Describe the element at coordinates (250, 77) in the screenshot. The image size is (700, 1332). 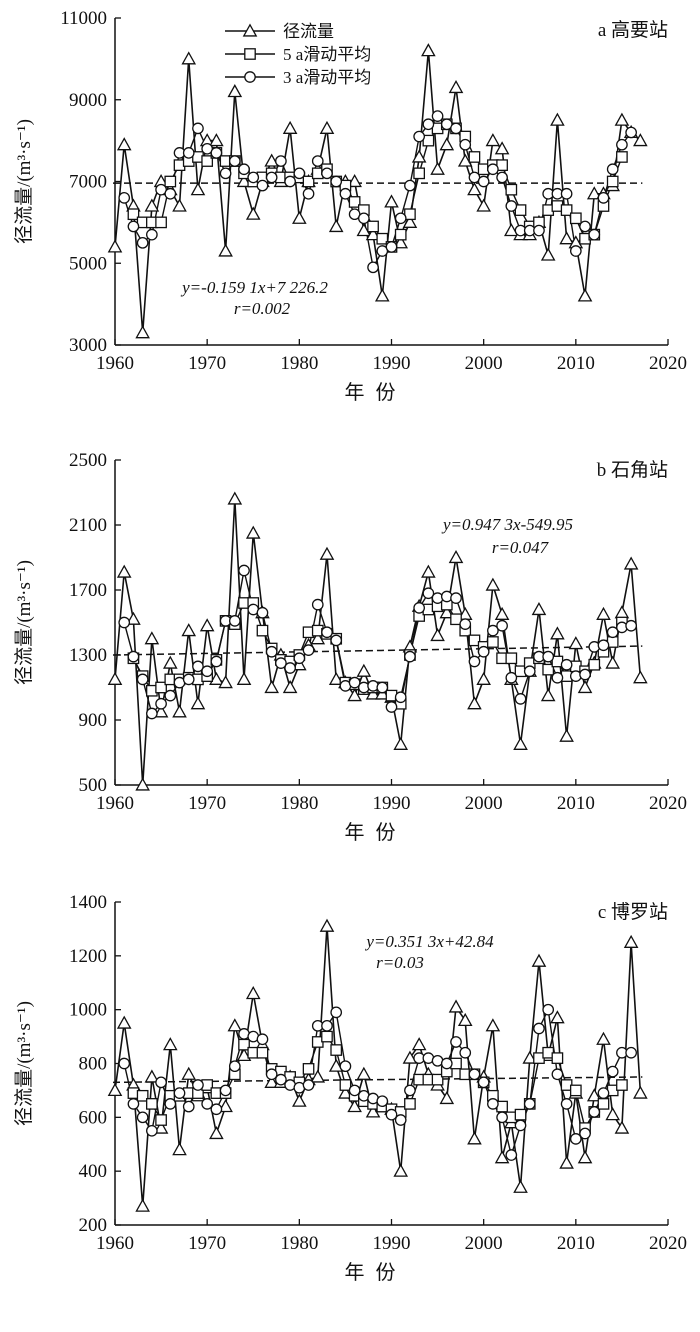
I see `circle-icon` at that location.